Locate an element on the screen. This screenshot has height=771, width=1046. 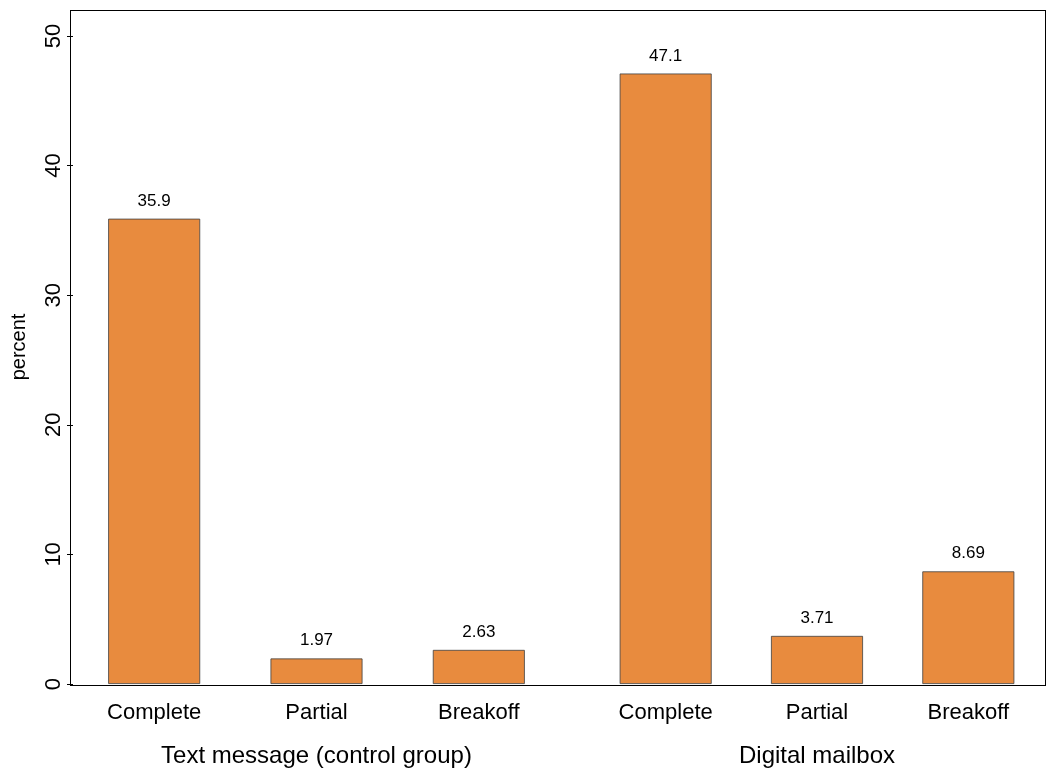
data-label: 35.9 is located at coordinates (154, 200).